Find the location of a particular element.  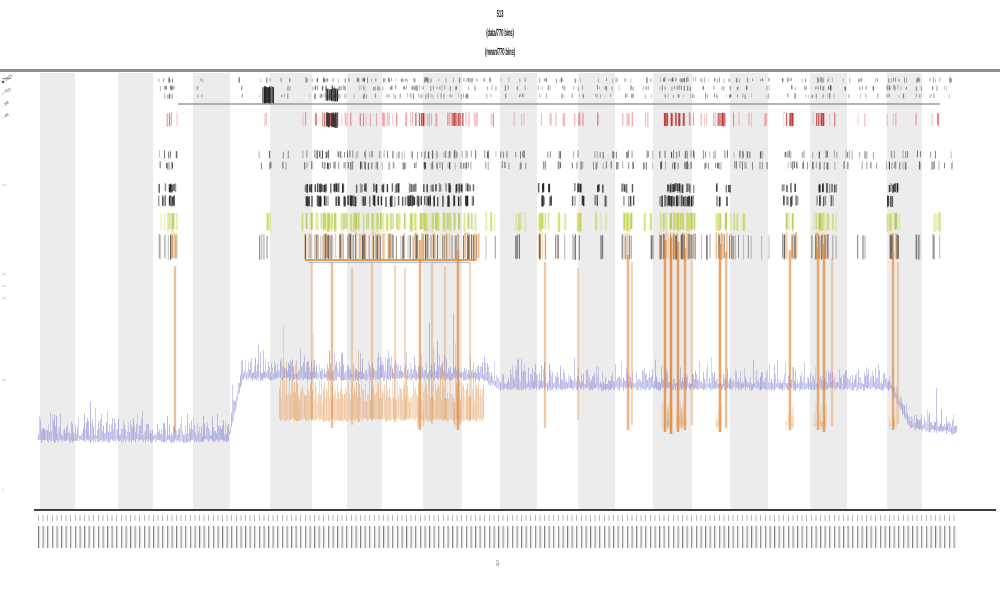

y-axis-micro-label: 5e1 is located at coordinates (4, 379).